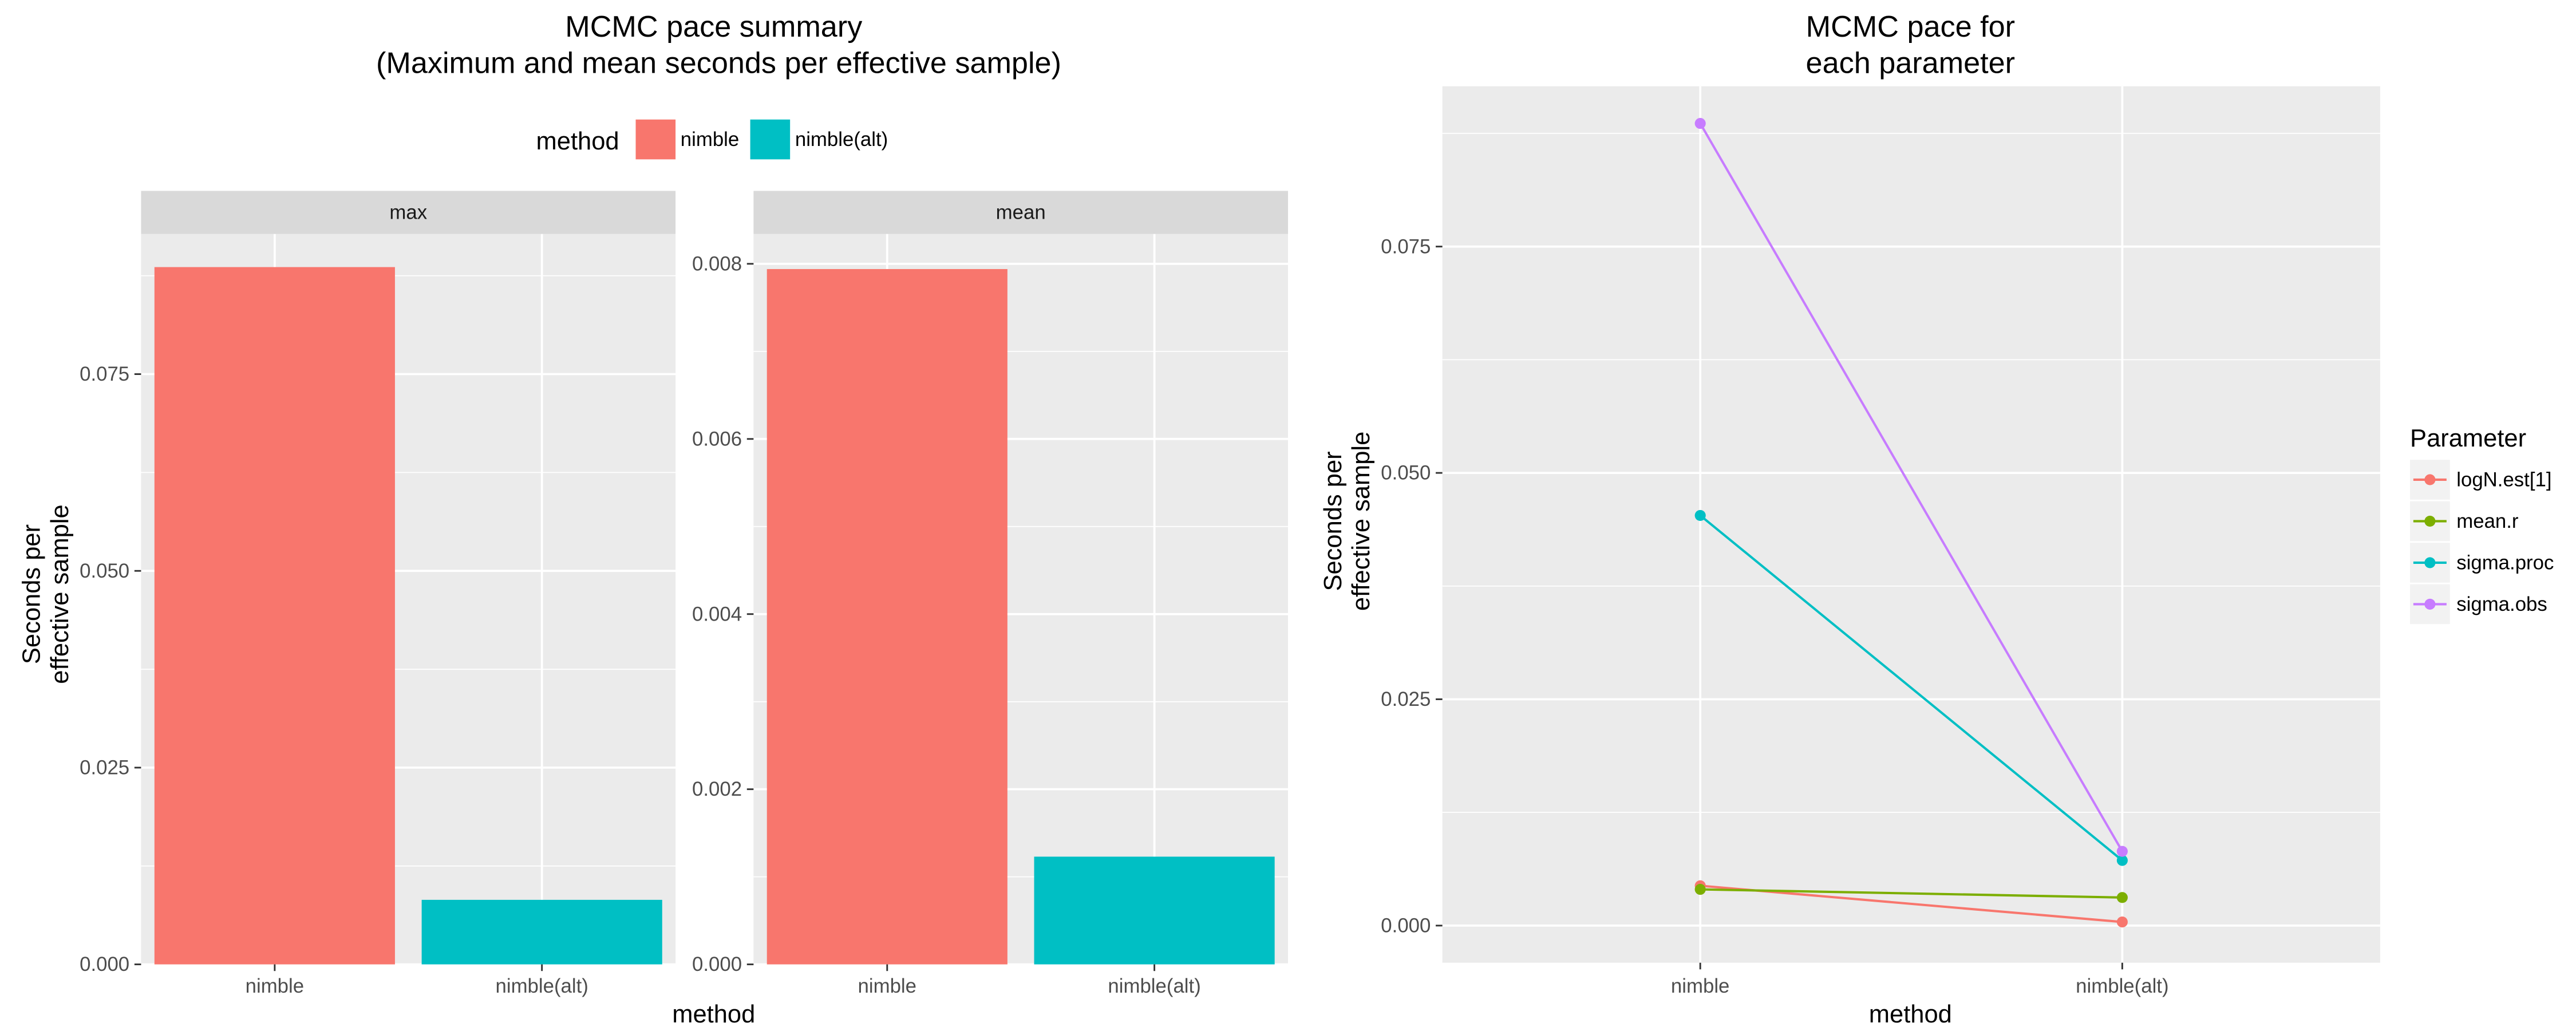 This screenshot has height=1031, width=2576. I want to click on series-line-sigma-proc, so click(1911, 688).